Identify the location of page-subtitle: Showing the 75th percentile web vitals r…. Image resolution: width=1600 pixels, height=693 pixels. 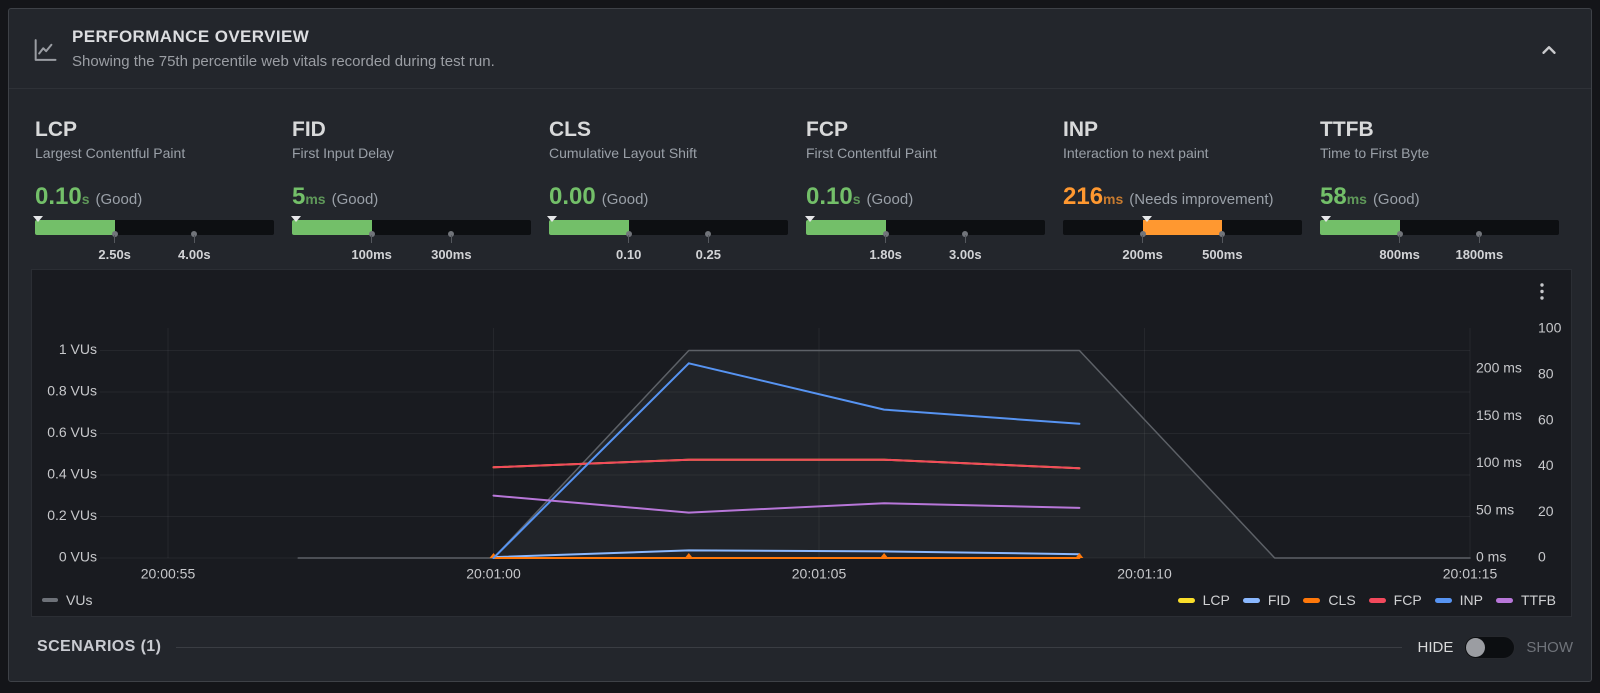
(283, 61).